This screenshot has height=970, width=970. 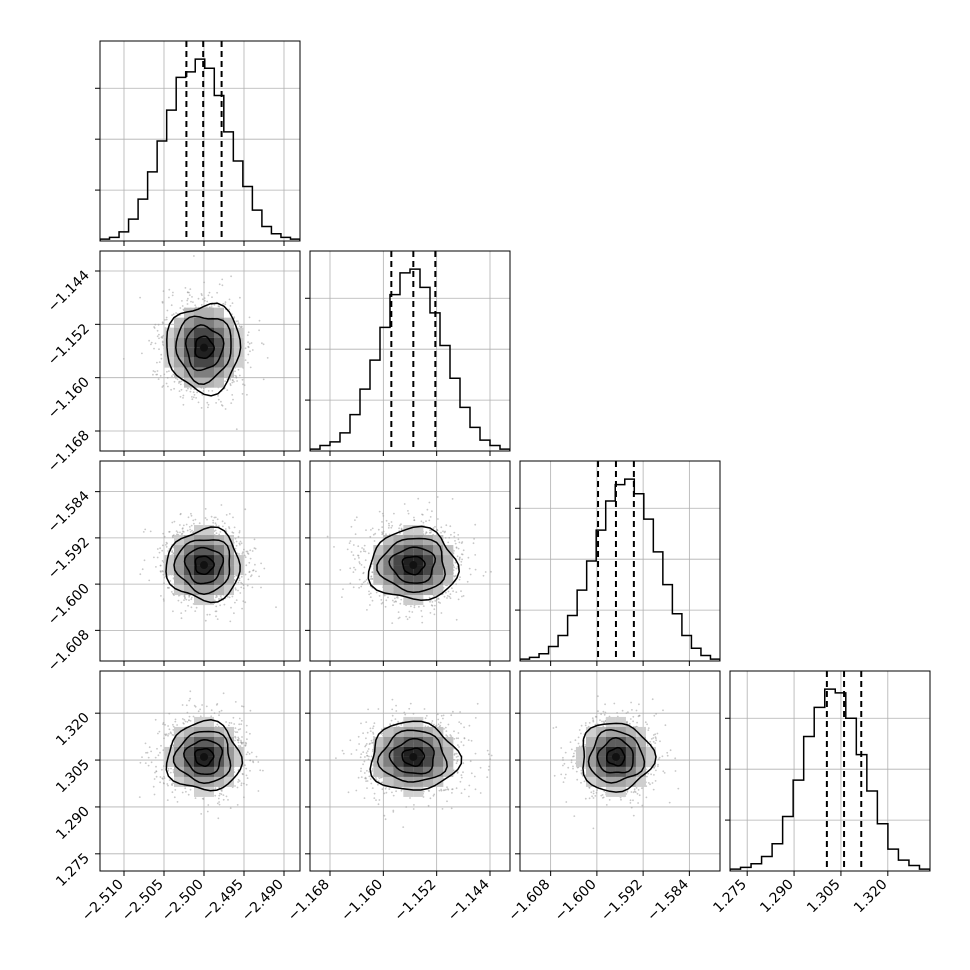 I want to click on panel-frame, so click(x=200, y=351).